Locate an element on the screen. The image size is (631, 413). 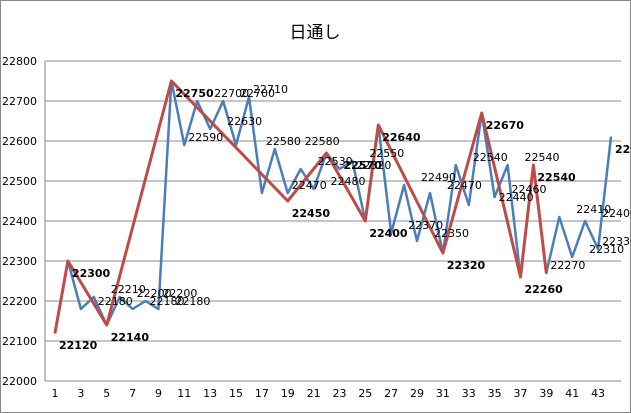
data-label: 22410 is located at coordinates (593, 209).